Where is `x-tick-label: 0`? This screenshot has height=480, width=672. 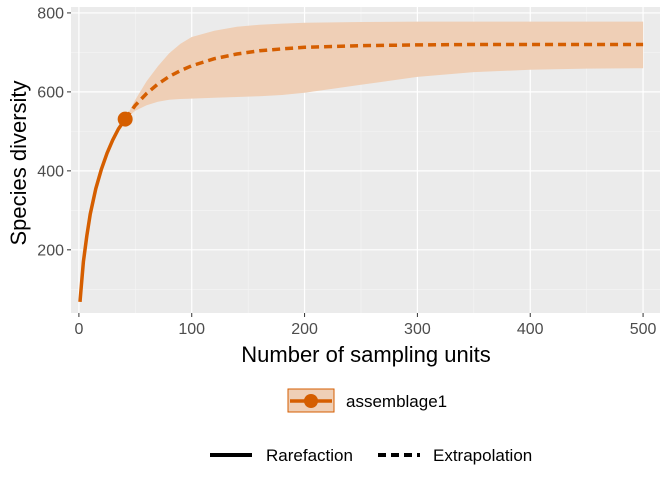
x-tick-label: 0 is located at coordinates (78, 329).